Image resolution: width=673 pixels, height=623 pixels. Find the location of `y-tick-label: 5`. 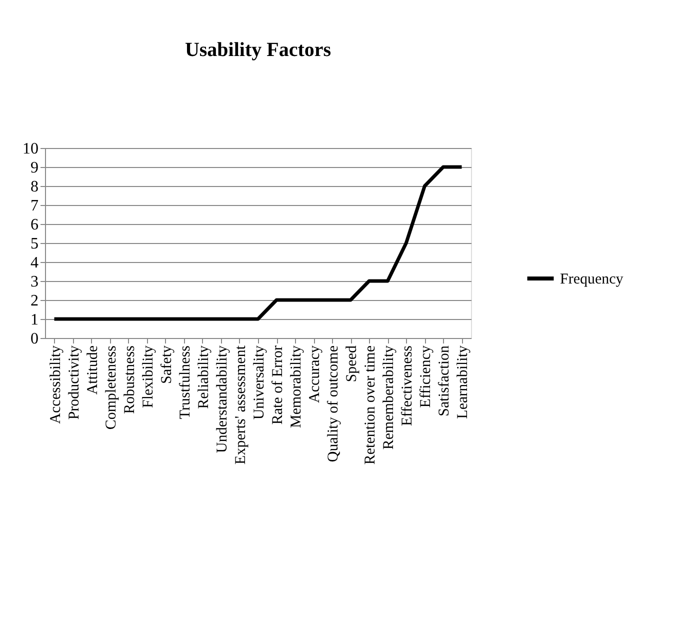

y-tick-label: 5 is located at coordinates (34, 244).